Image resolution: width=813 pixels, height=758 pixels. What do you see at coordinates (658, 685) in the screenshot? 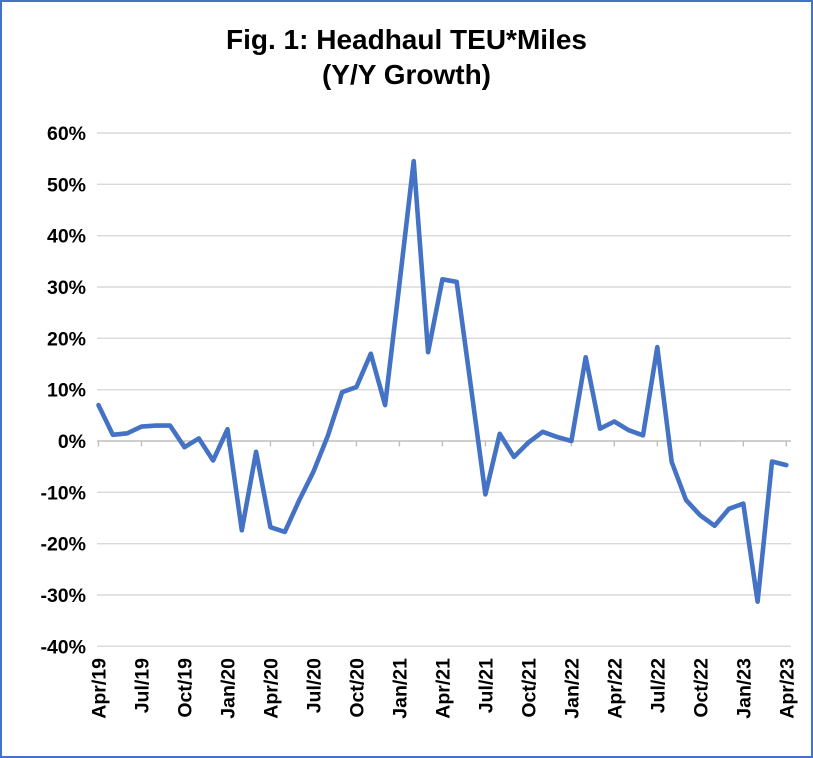
I see `x-tick-label: Jul/22` at bounding box center [658, 685].